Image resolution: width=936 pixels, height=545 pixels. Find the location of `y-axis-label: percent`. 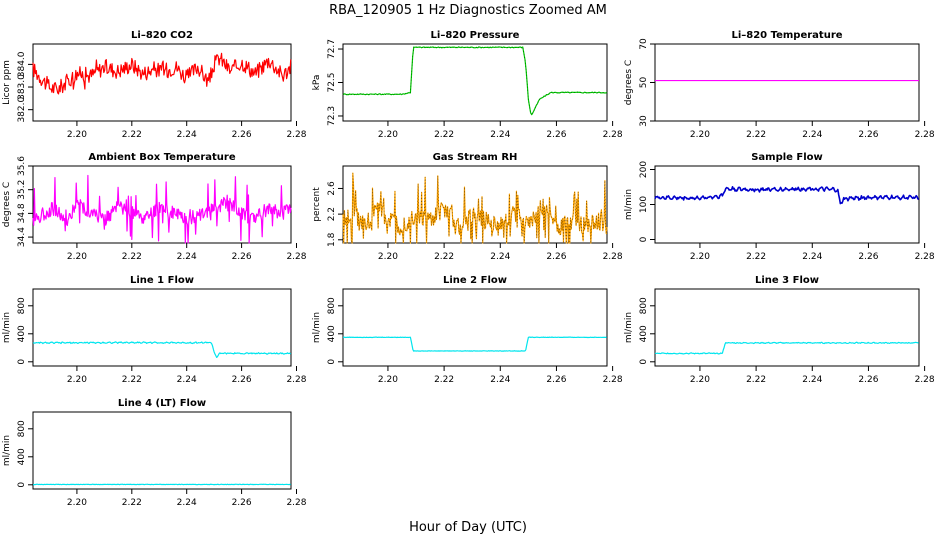

y-axis-label: percent is located at coordinates (317, 204).